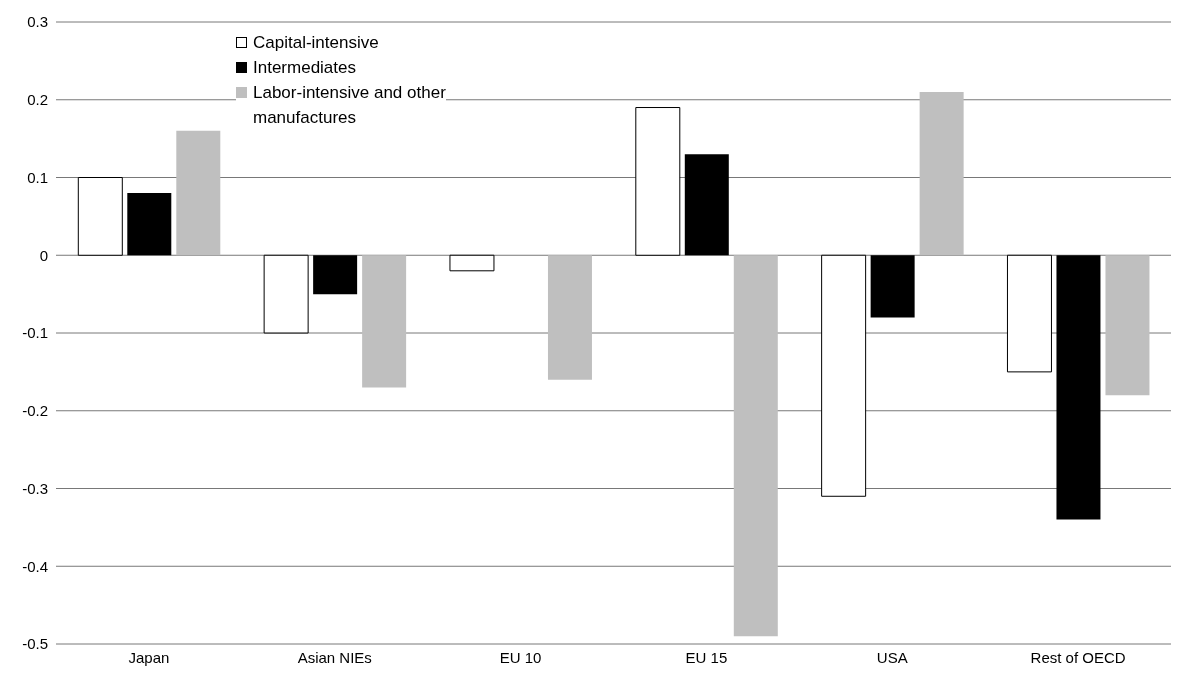  I want to click on y-tick-label: -0.5, so click(35, 644).